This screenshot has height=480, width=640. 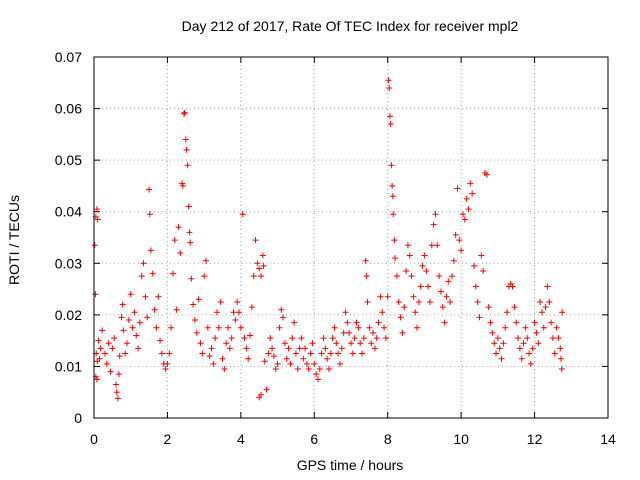 I want to click on y-tick-label: 0.01, so click(x=68, y=366).